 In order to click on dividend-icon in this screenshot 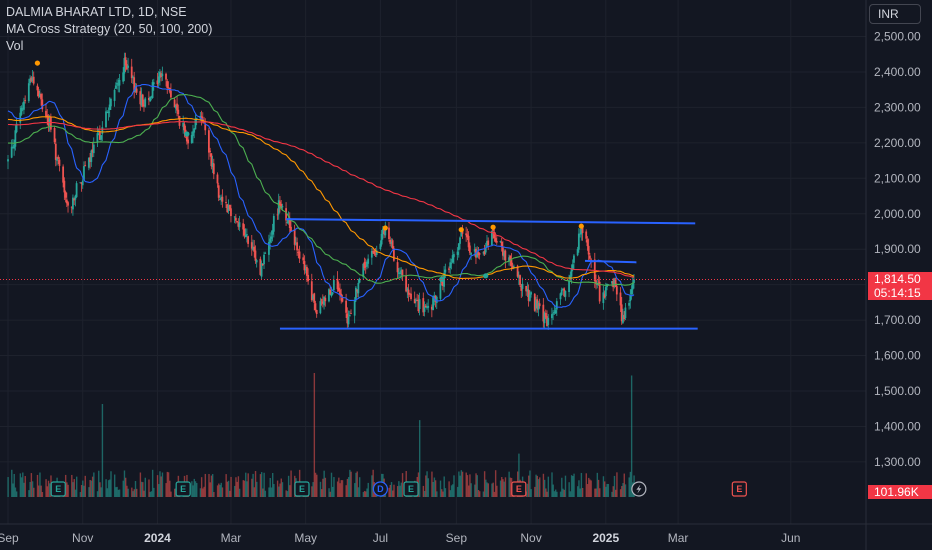, I will do `click(380, 489)`.